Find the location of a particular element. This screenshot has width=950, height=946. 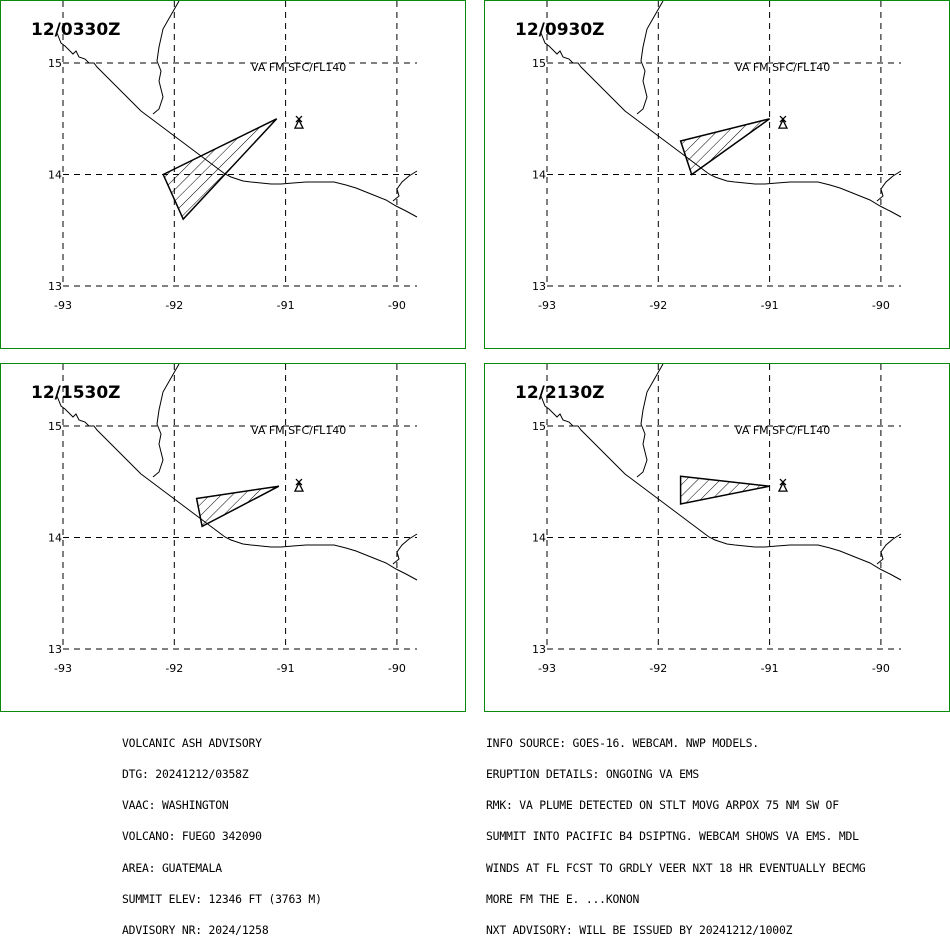

advisory-dtg: DTG: 20241212/0358Z is located at coordinates (185, 774).